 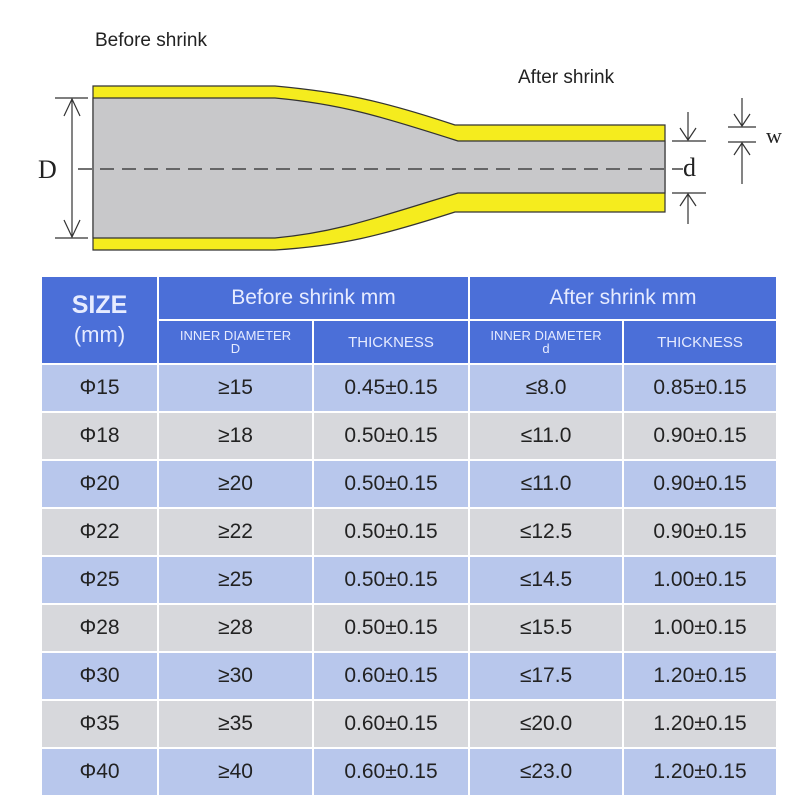 I want to click on after-shrink-label: After shrink, so click(x=566, y=77).